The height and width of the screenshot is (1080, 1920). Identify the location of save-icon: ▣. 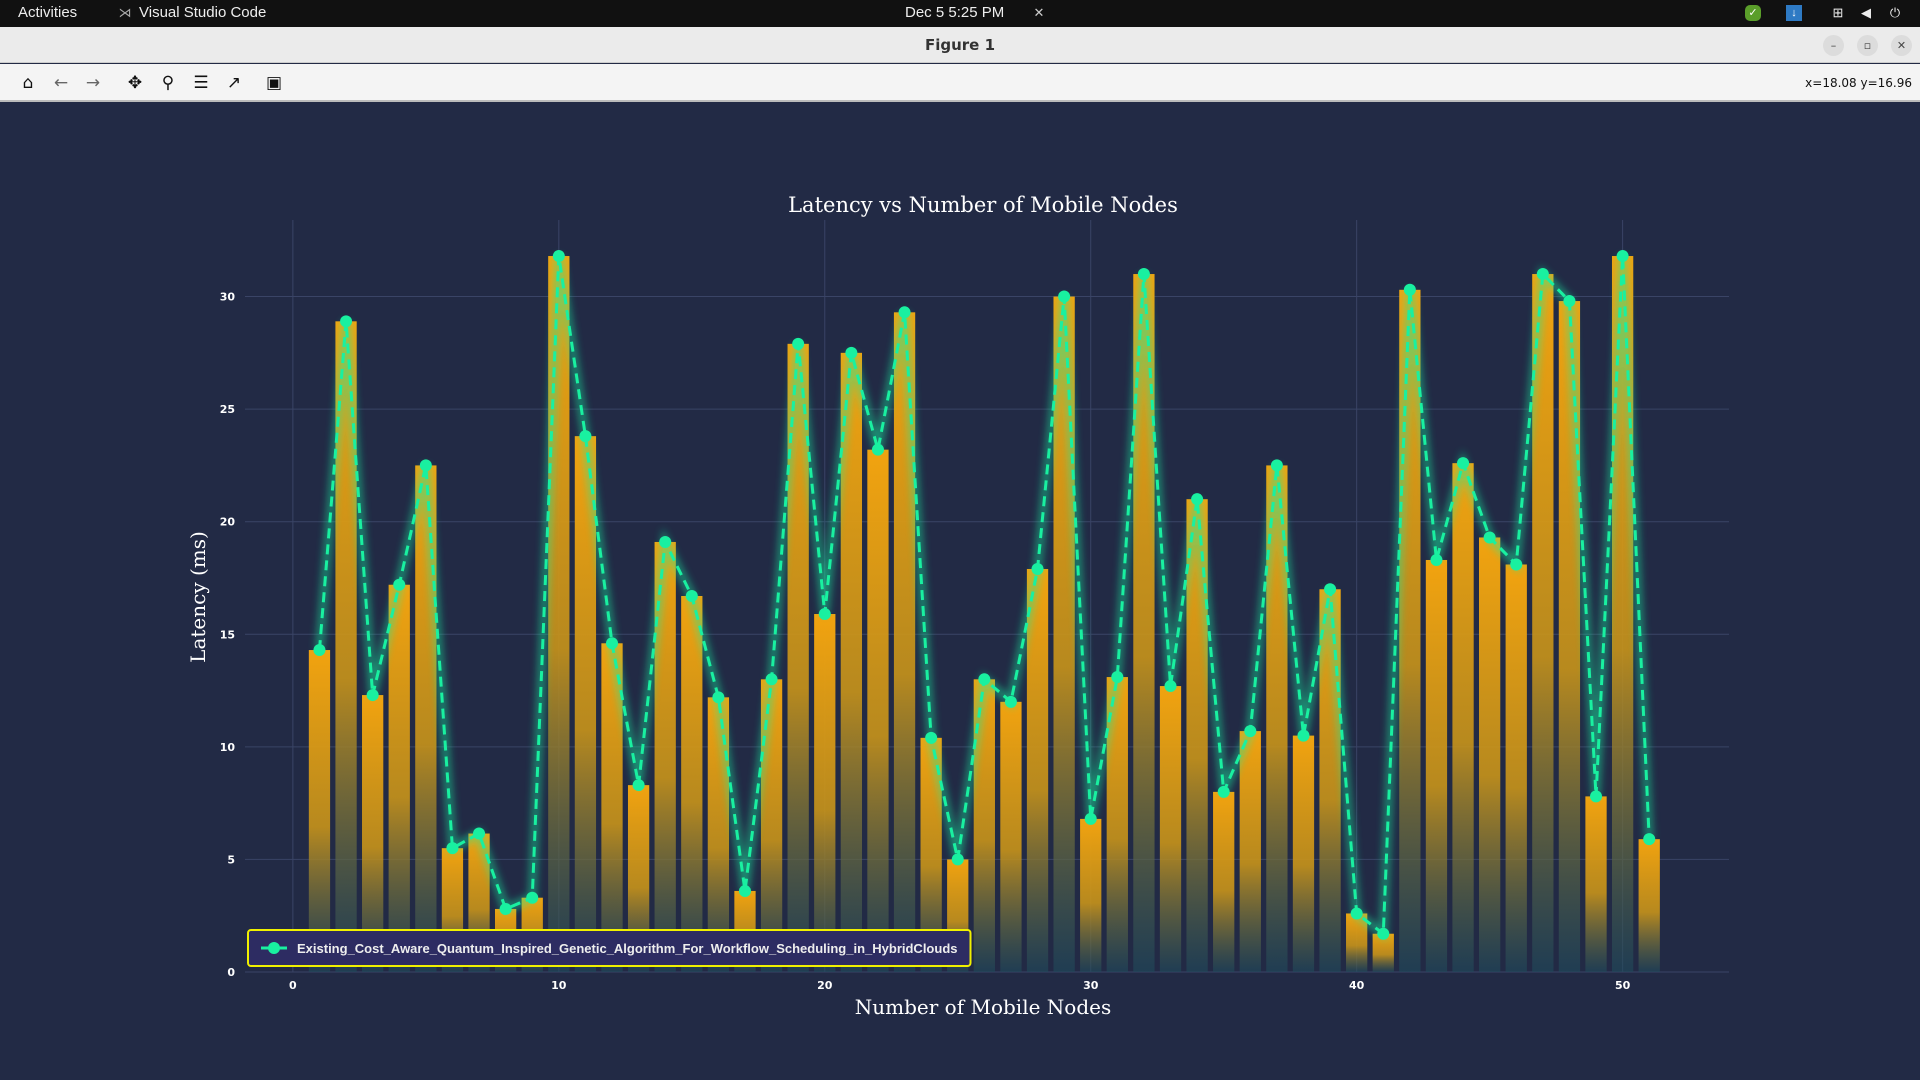
(274, 83).